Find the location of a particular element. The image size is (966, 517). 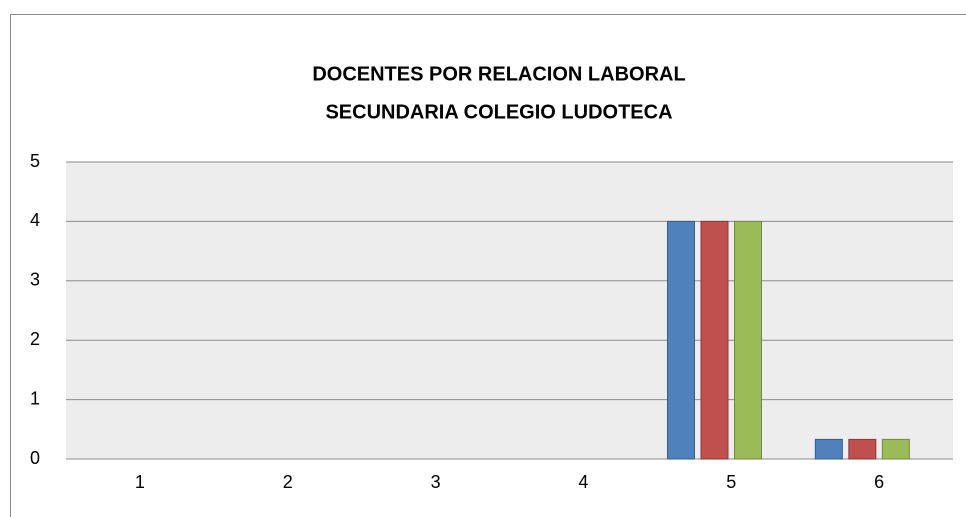

y-tick-label: 0 is located at coordinates (35, 458).